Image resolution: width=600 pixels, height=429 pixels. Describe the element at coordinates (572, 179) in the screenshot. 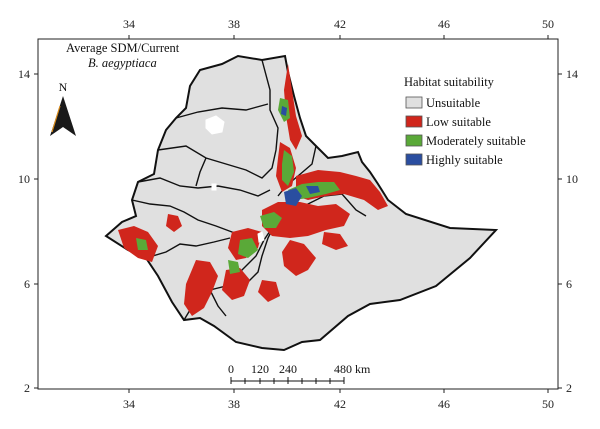

I see `lat-tick-right-10: 10` at that location.